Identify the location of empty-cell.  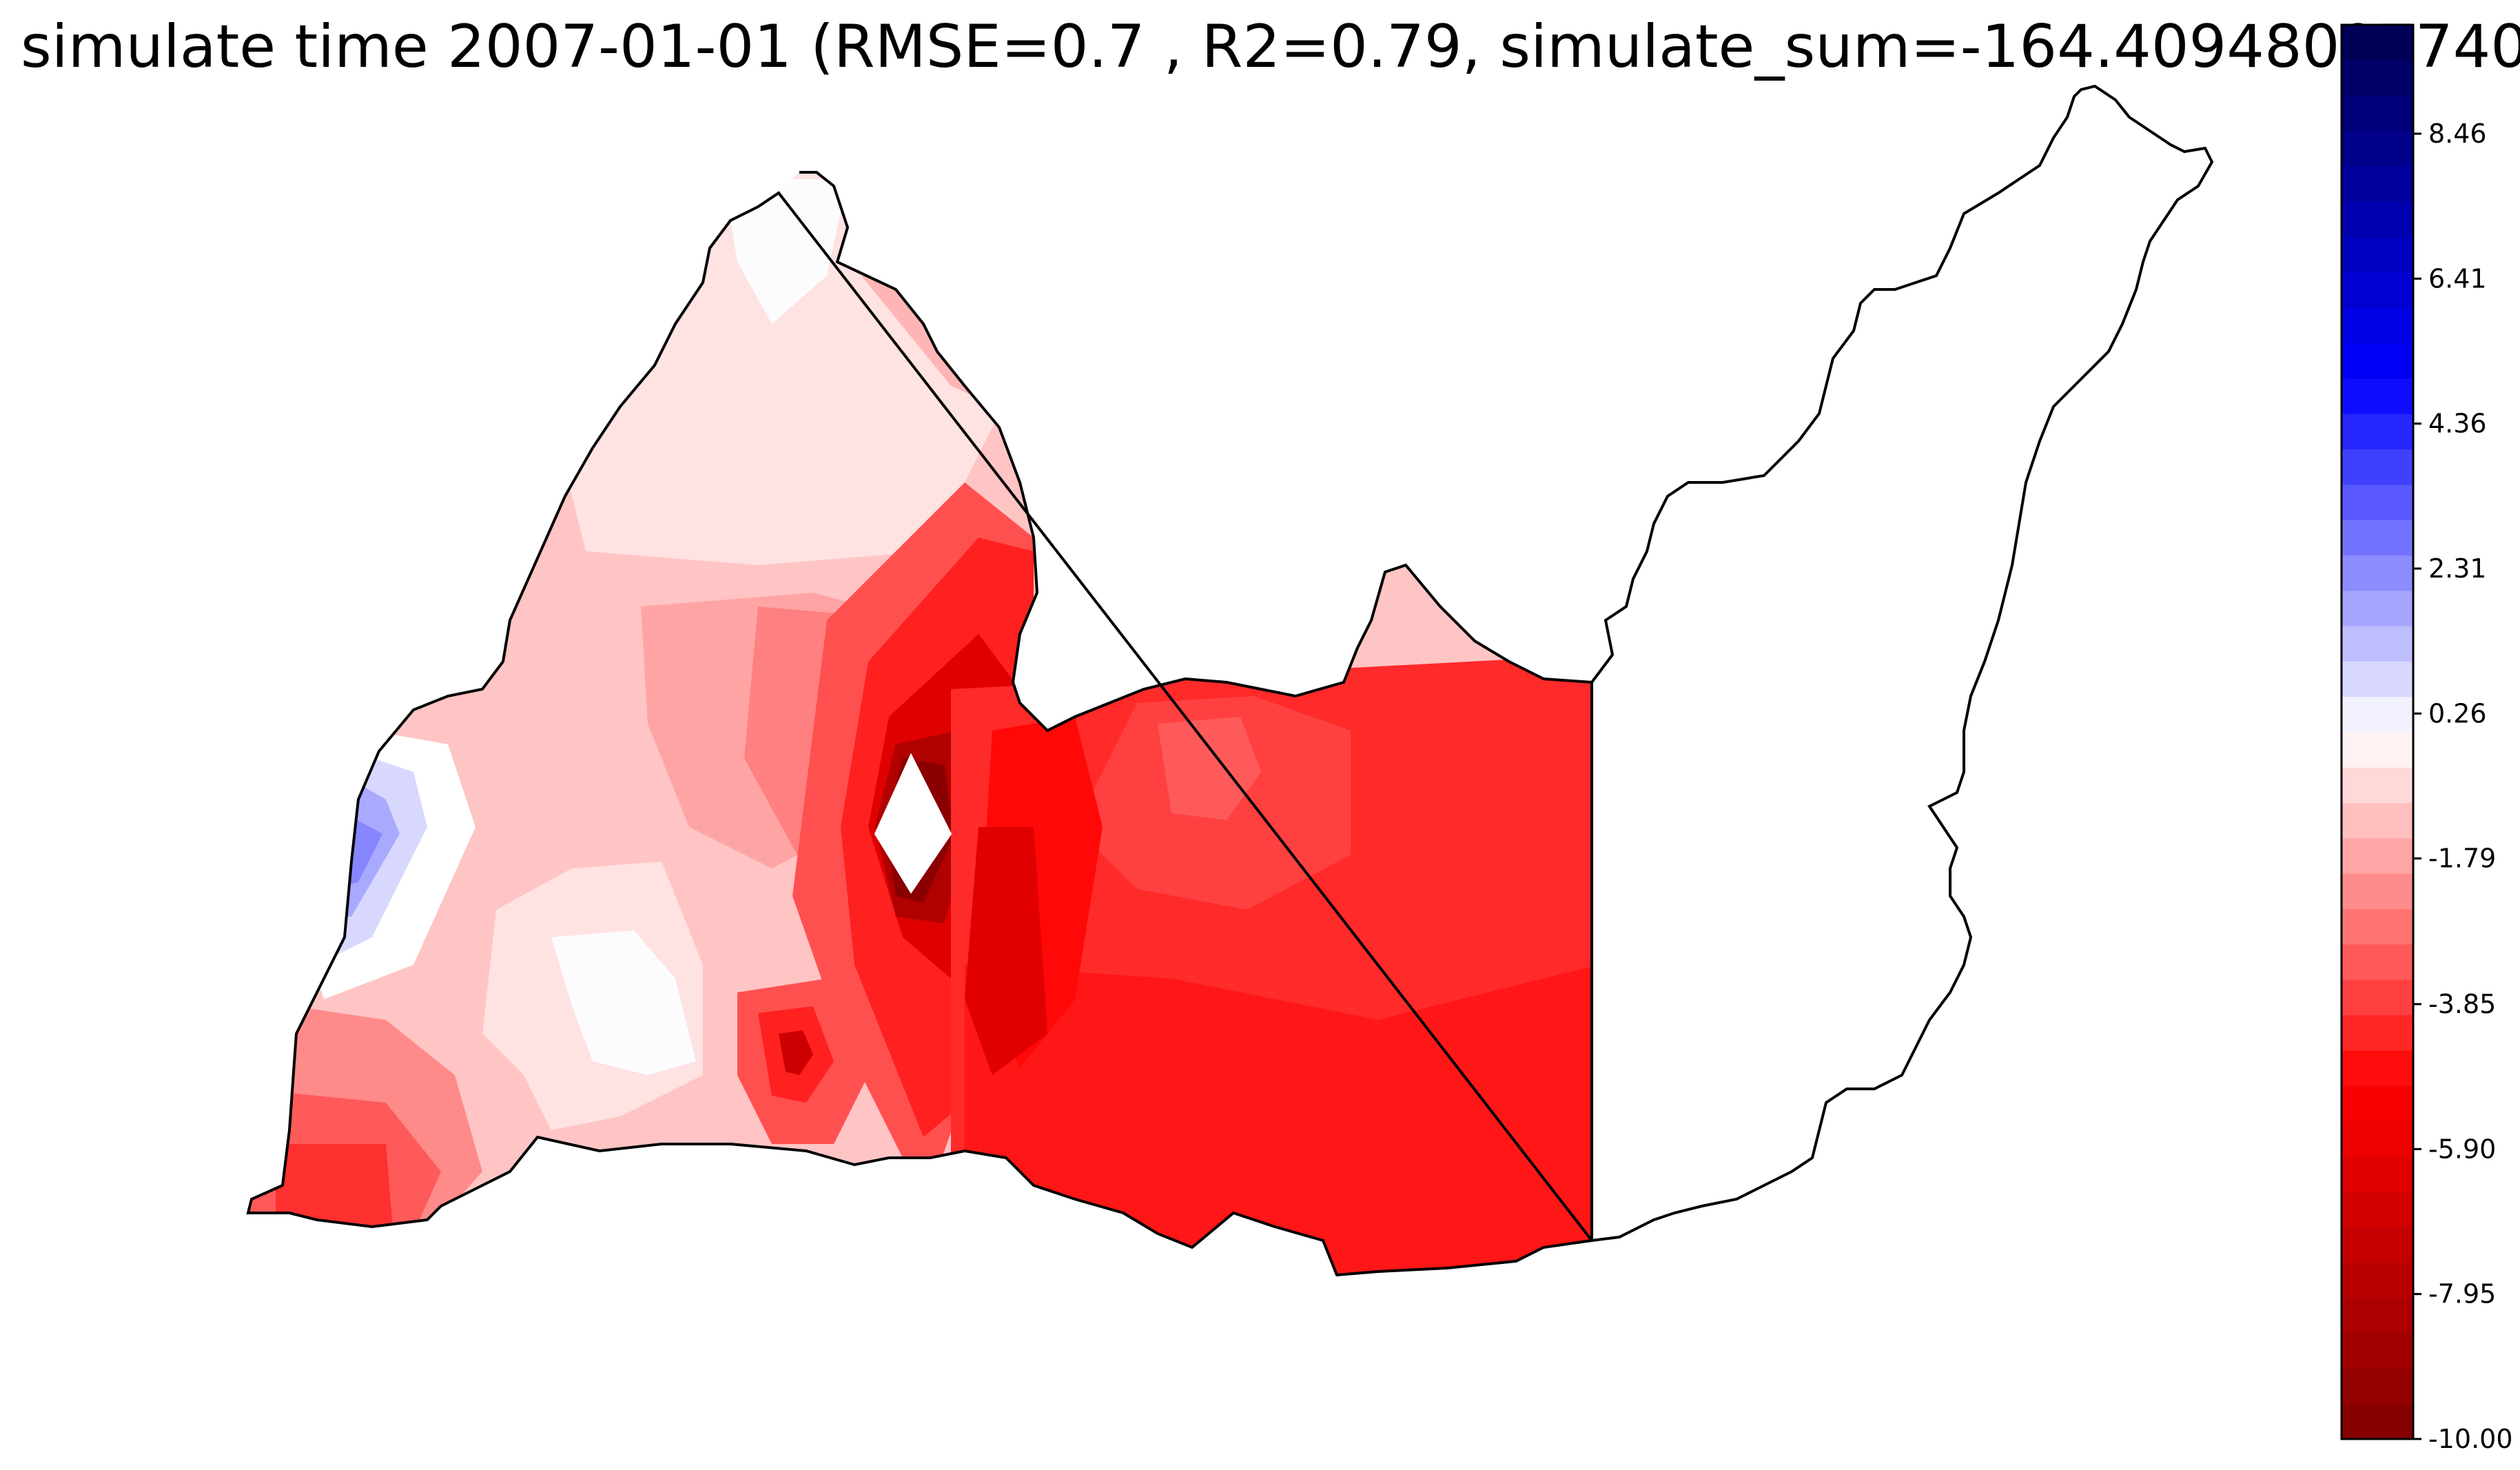
(913, 823).